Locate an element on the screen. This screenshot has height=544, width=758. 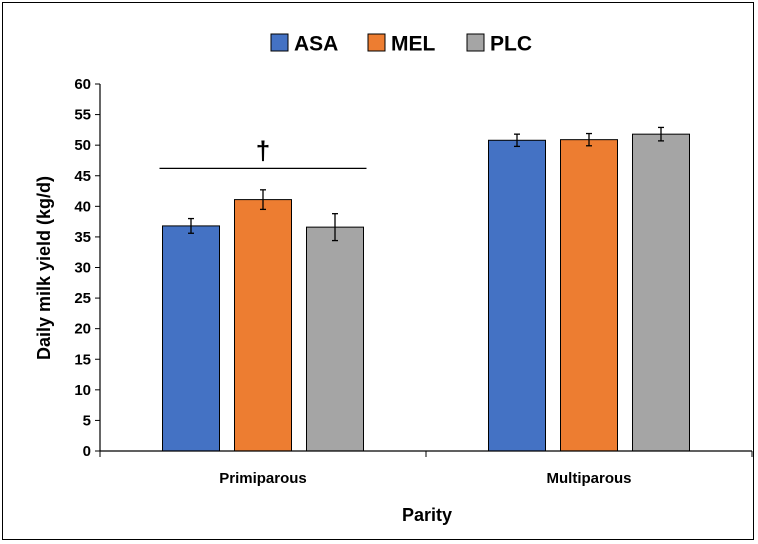
error-bar-mel-primiparous is located at coordinates (263, 200).